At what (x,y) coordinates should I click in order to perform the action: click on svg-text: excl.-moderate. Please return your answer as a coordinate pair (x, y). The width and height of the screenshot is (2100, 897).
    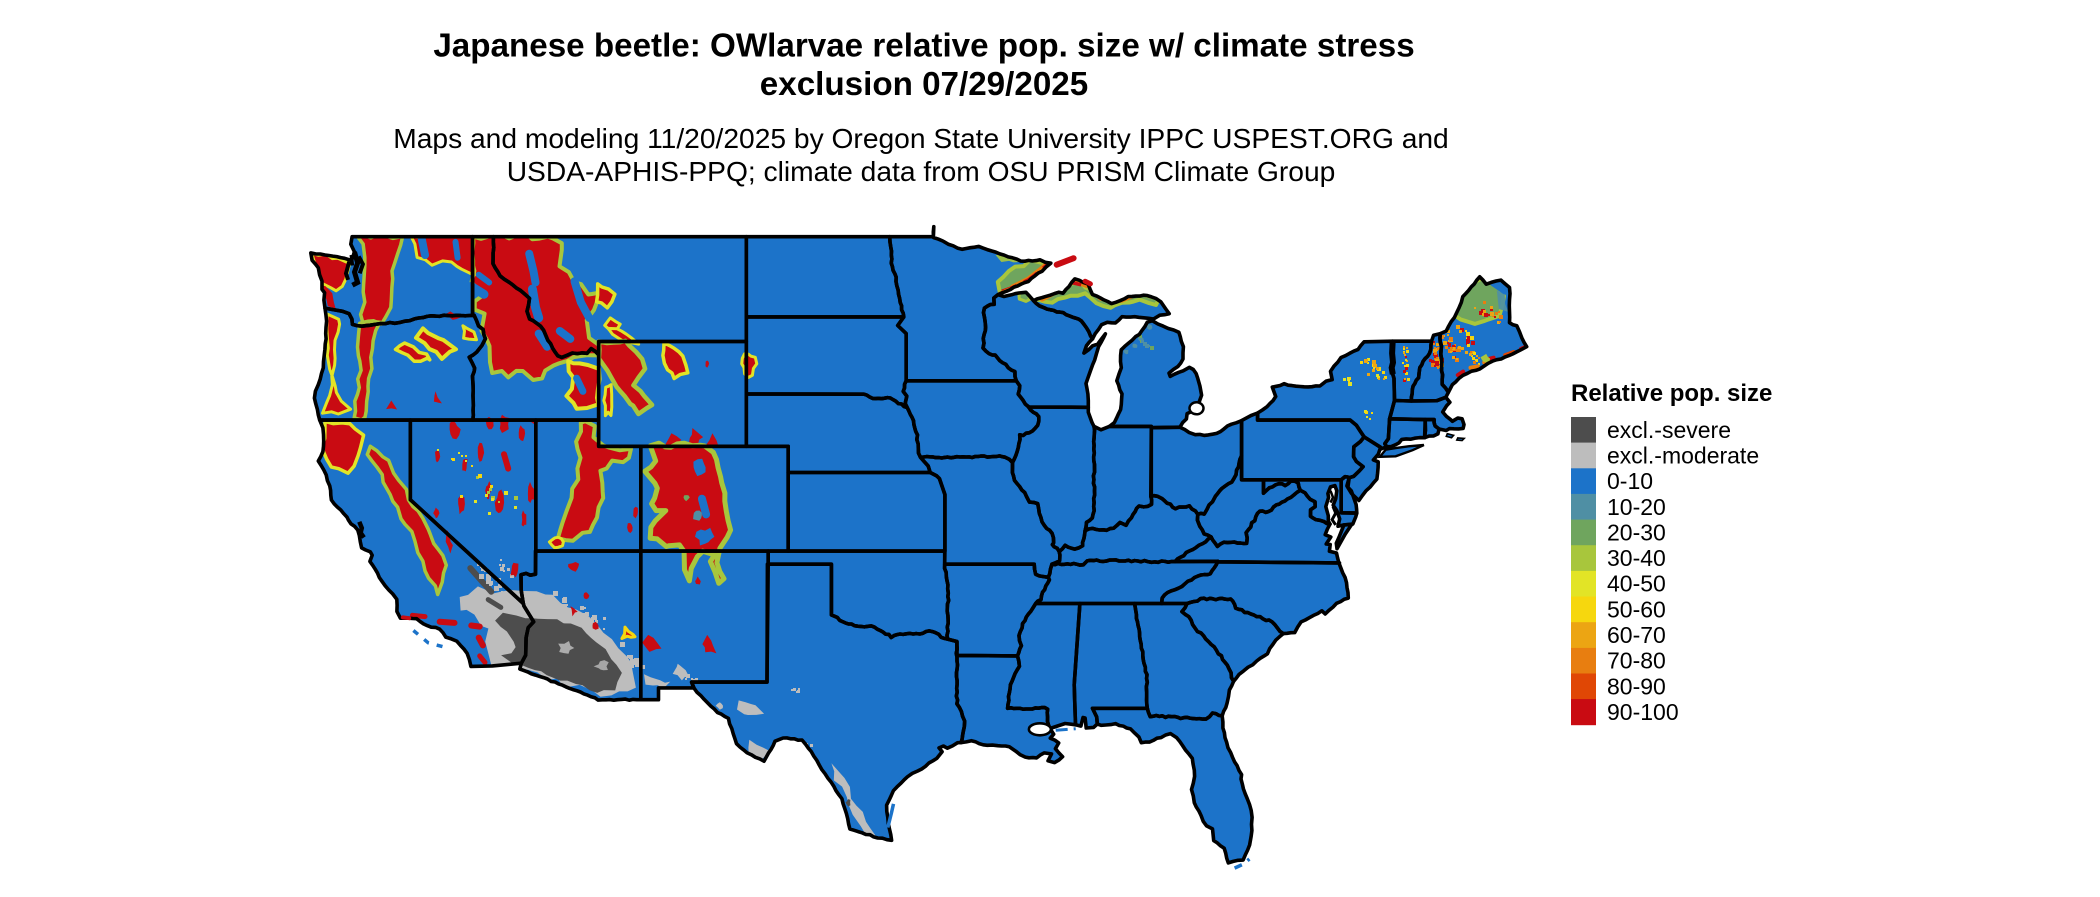
    Looking at the image, I should click on (1683, 456).